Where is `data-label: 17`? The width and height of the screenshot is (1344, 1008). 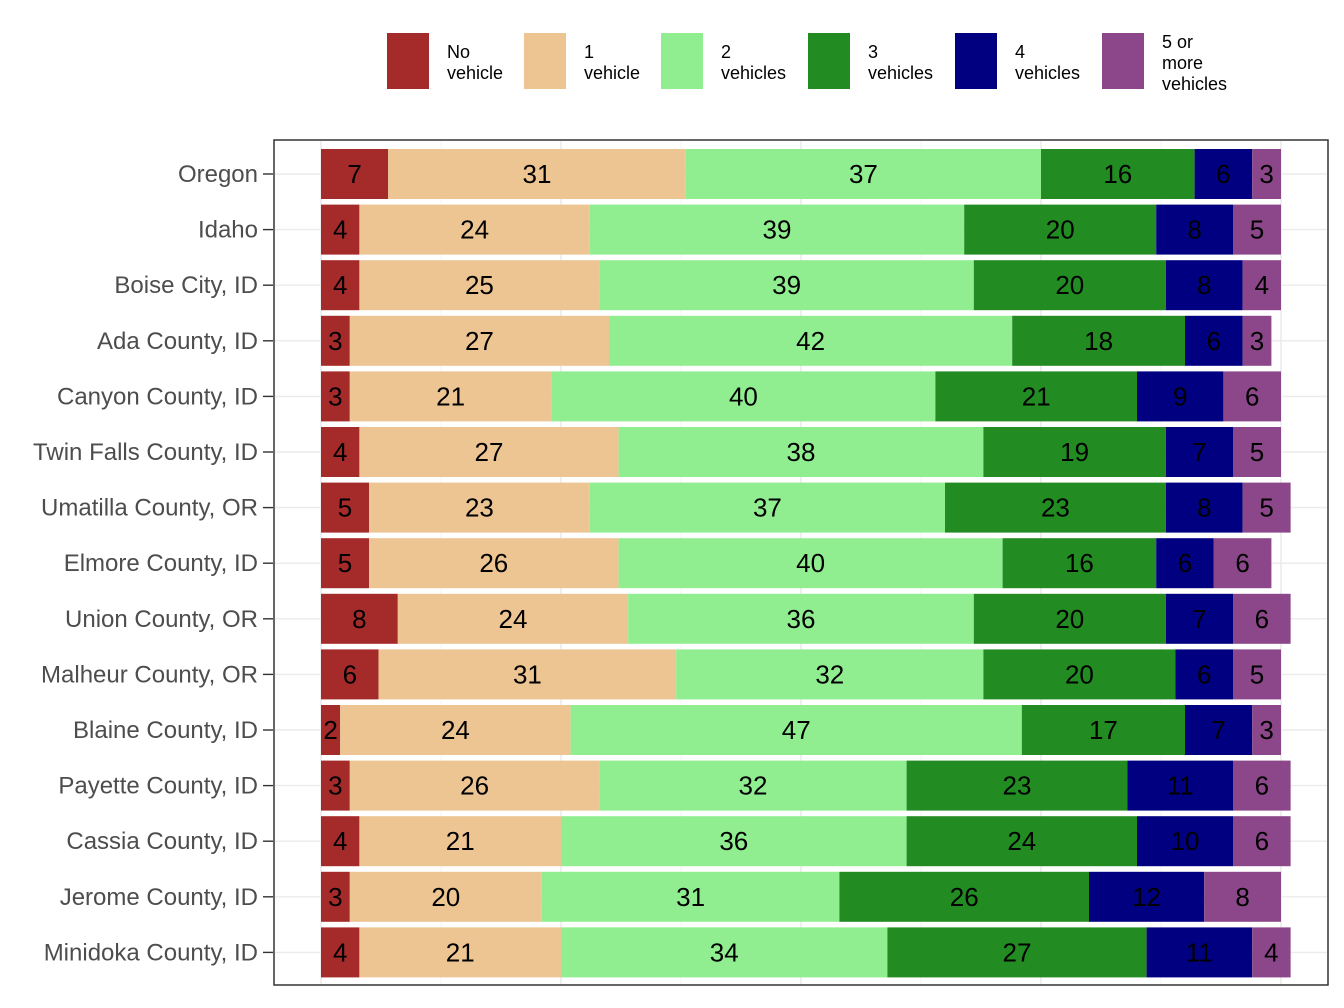 data-label: 17 is located at coordinates (1103, 730).